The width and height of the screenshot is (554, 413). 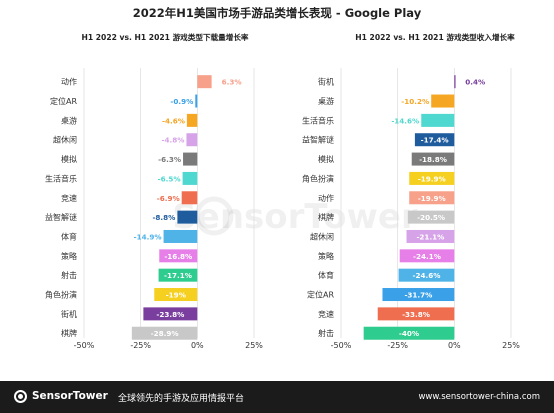 I want to click on data-label: -33.8%, so click(x=416, y=314).